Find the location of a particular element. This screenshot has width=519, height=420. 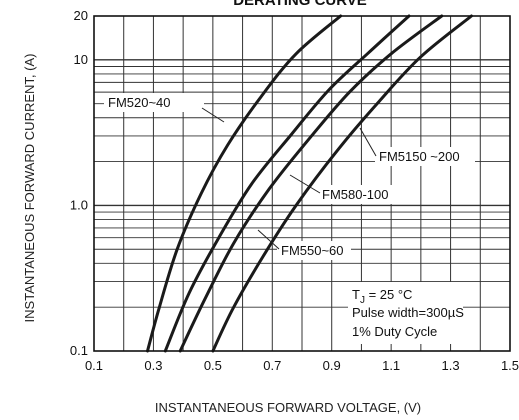

x-tick-label: 0.5 is located at coordinates (213, 365).